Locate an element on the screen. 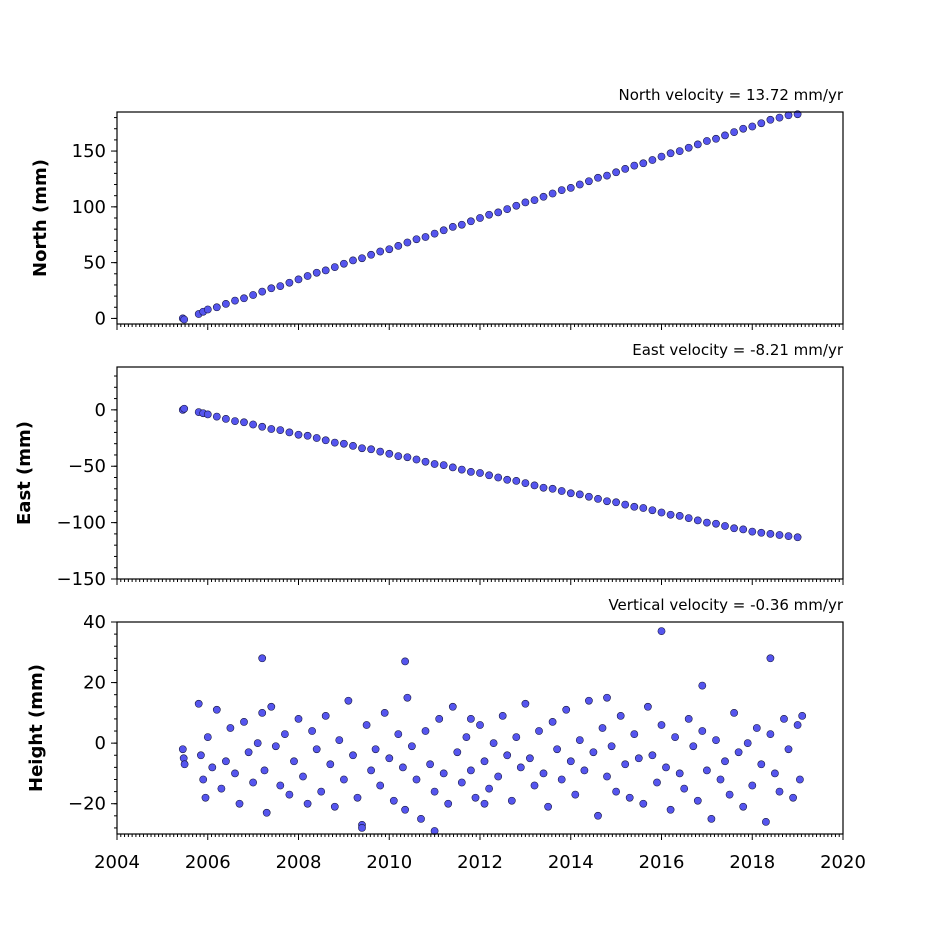  height-y-tick-label: 0 is located at coordinates (100, 743).